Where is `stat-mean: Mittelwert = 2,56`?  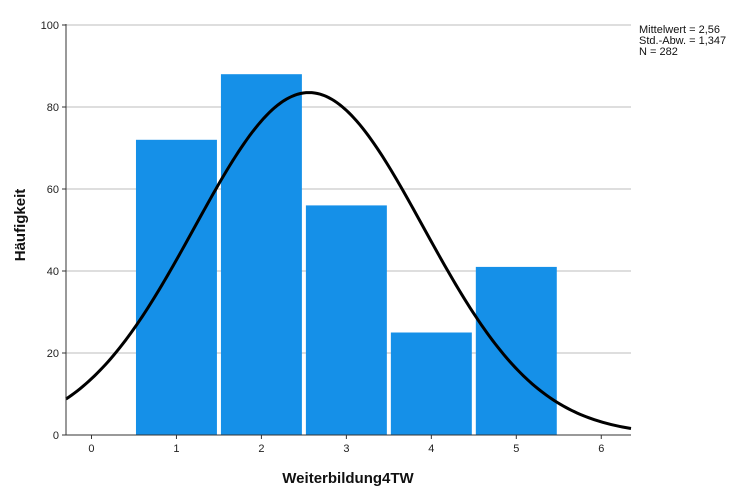
stat-mean: Mittelwert = 2,56 is located at coordinates (680, 30).